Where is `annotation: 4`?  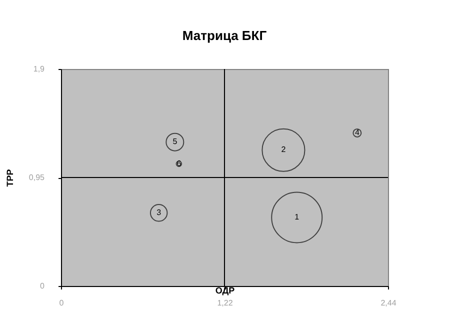 annotation: 4 is located at coordinates (357, 132).